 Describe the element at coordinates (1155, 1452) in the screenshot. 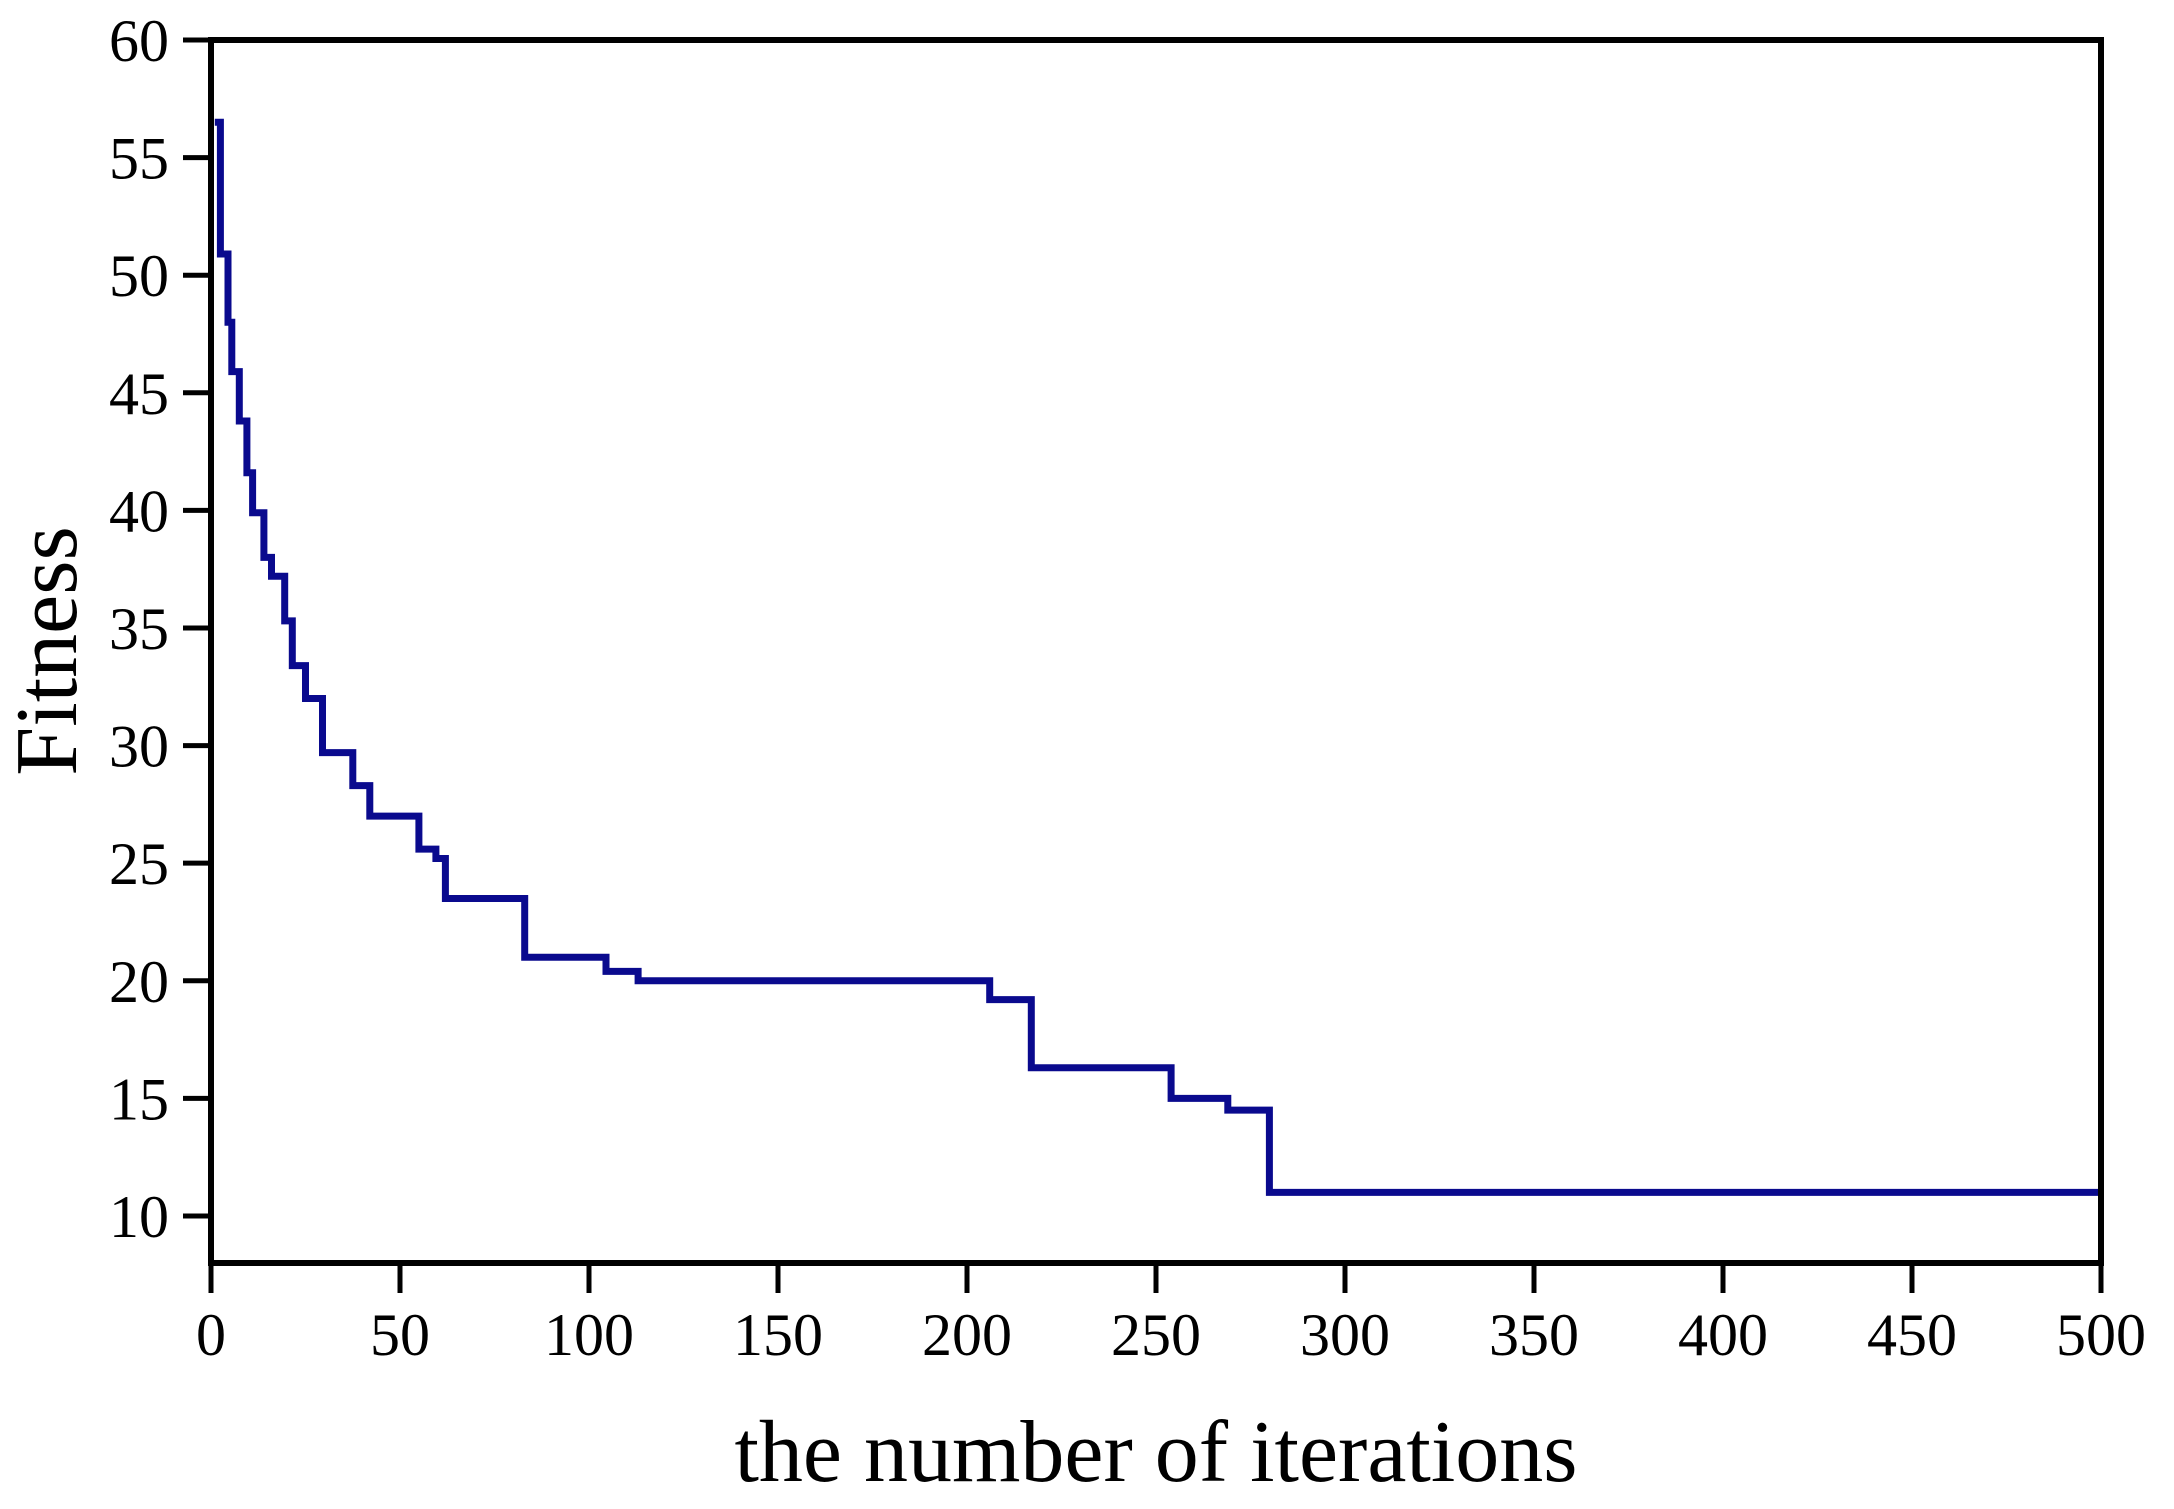

I see `x-axis-title: the number of iterations` at that location.